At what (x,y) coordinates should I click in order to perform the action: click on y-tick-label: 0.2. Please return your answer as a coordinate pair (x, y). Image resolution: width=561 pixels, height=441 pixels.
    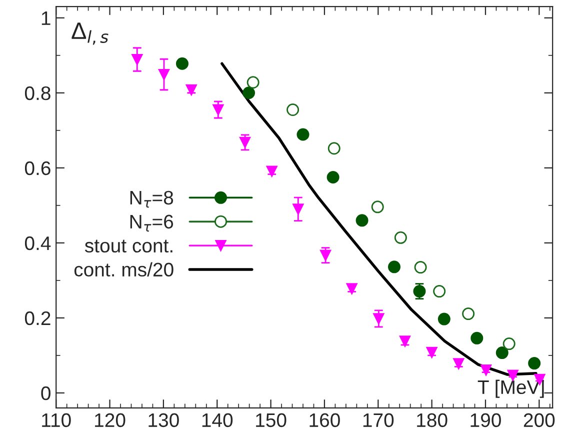
    Looking at the image, I should click on (37, 318).